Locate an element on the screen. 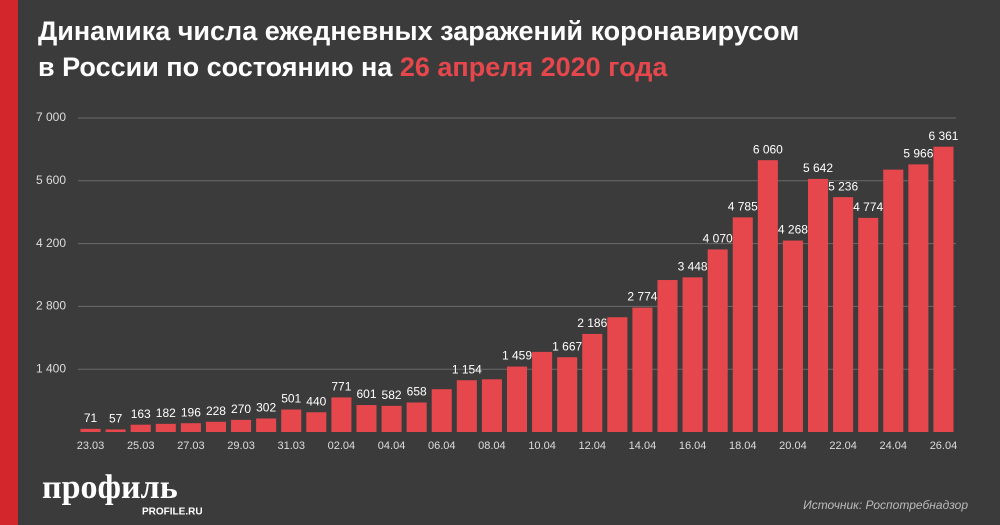  x-tick-label: 14.04 is located at coordinates (643, 446).